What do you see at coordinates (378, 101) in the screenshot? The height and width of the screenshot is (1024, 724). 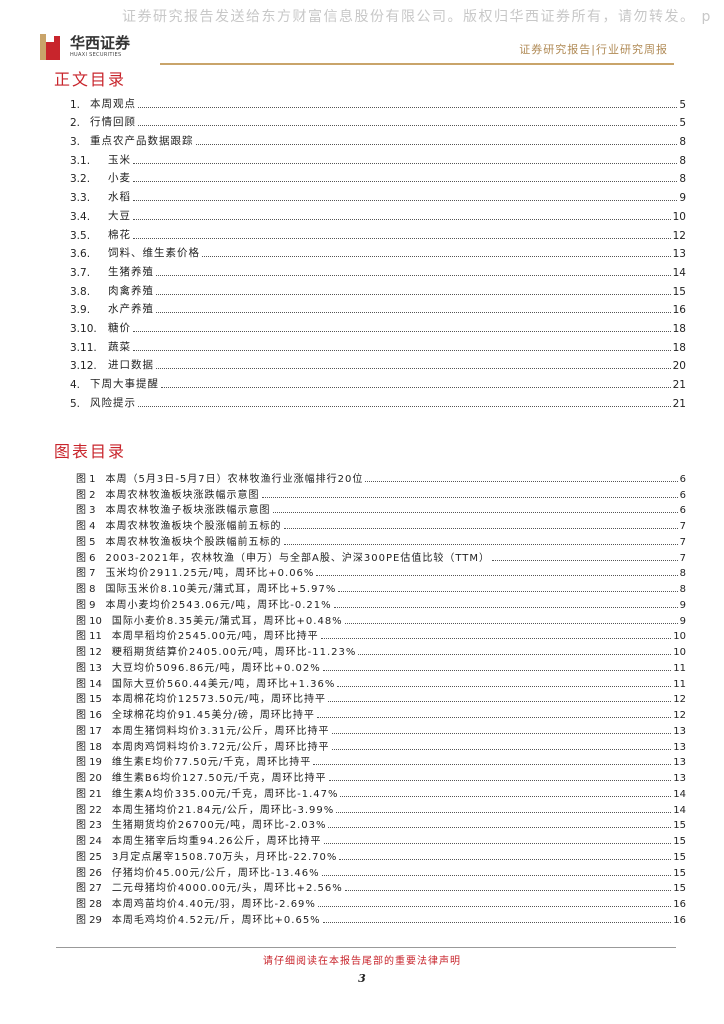 I see `toc-entry: 1. 本周观点 5` at bounding box center [378, 101].